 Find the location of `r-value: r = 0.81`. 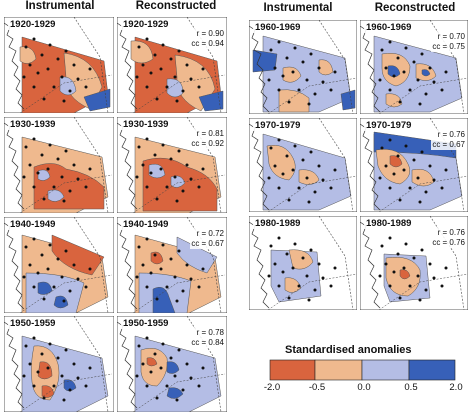

r-value: r = 0.81 is located at coordinates (210, 133).